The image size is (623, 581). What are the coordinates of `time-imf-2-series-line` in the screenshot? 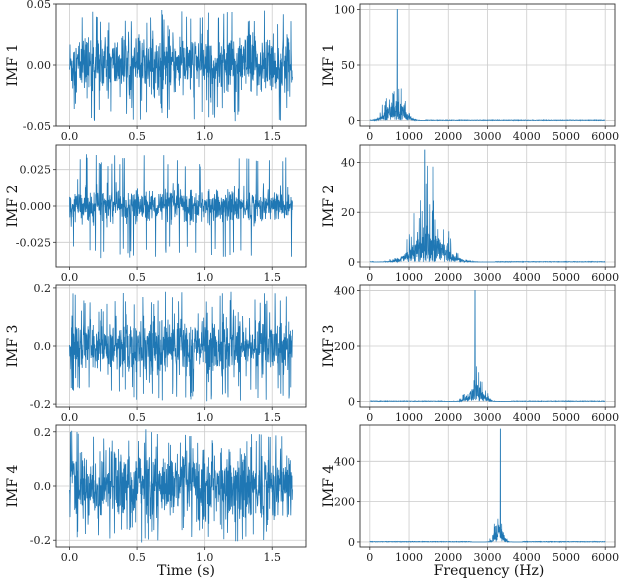 It's located at (181, 206).